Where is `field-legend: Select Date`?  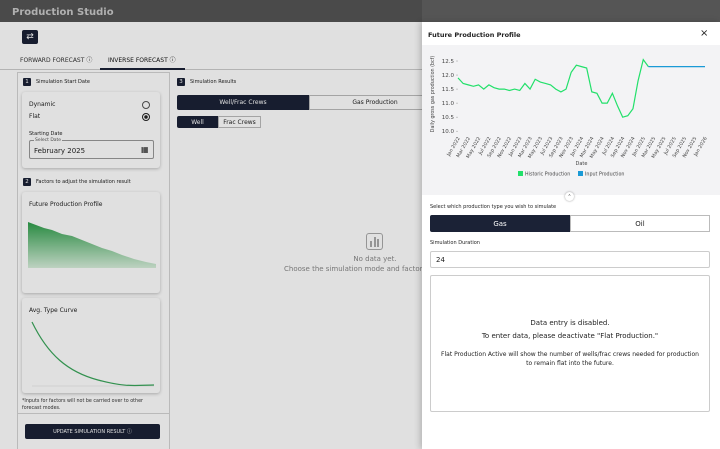
field-legend: Select Date is located at coordinates (48, 140).